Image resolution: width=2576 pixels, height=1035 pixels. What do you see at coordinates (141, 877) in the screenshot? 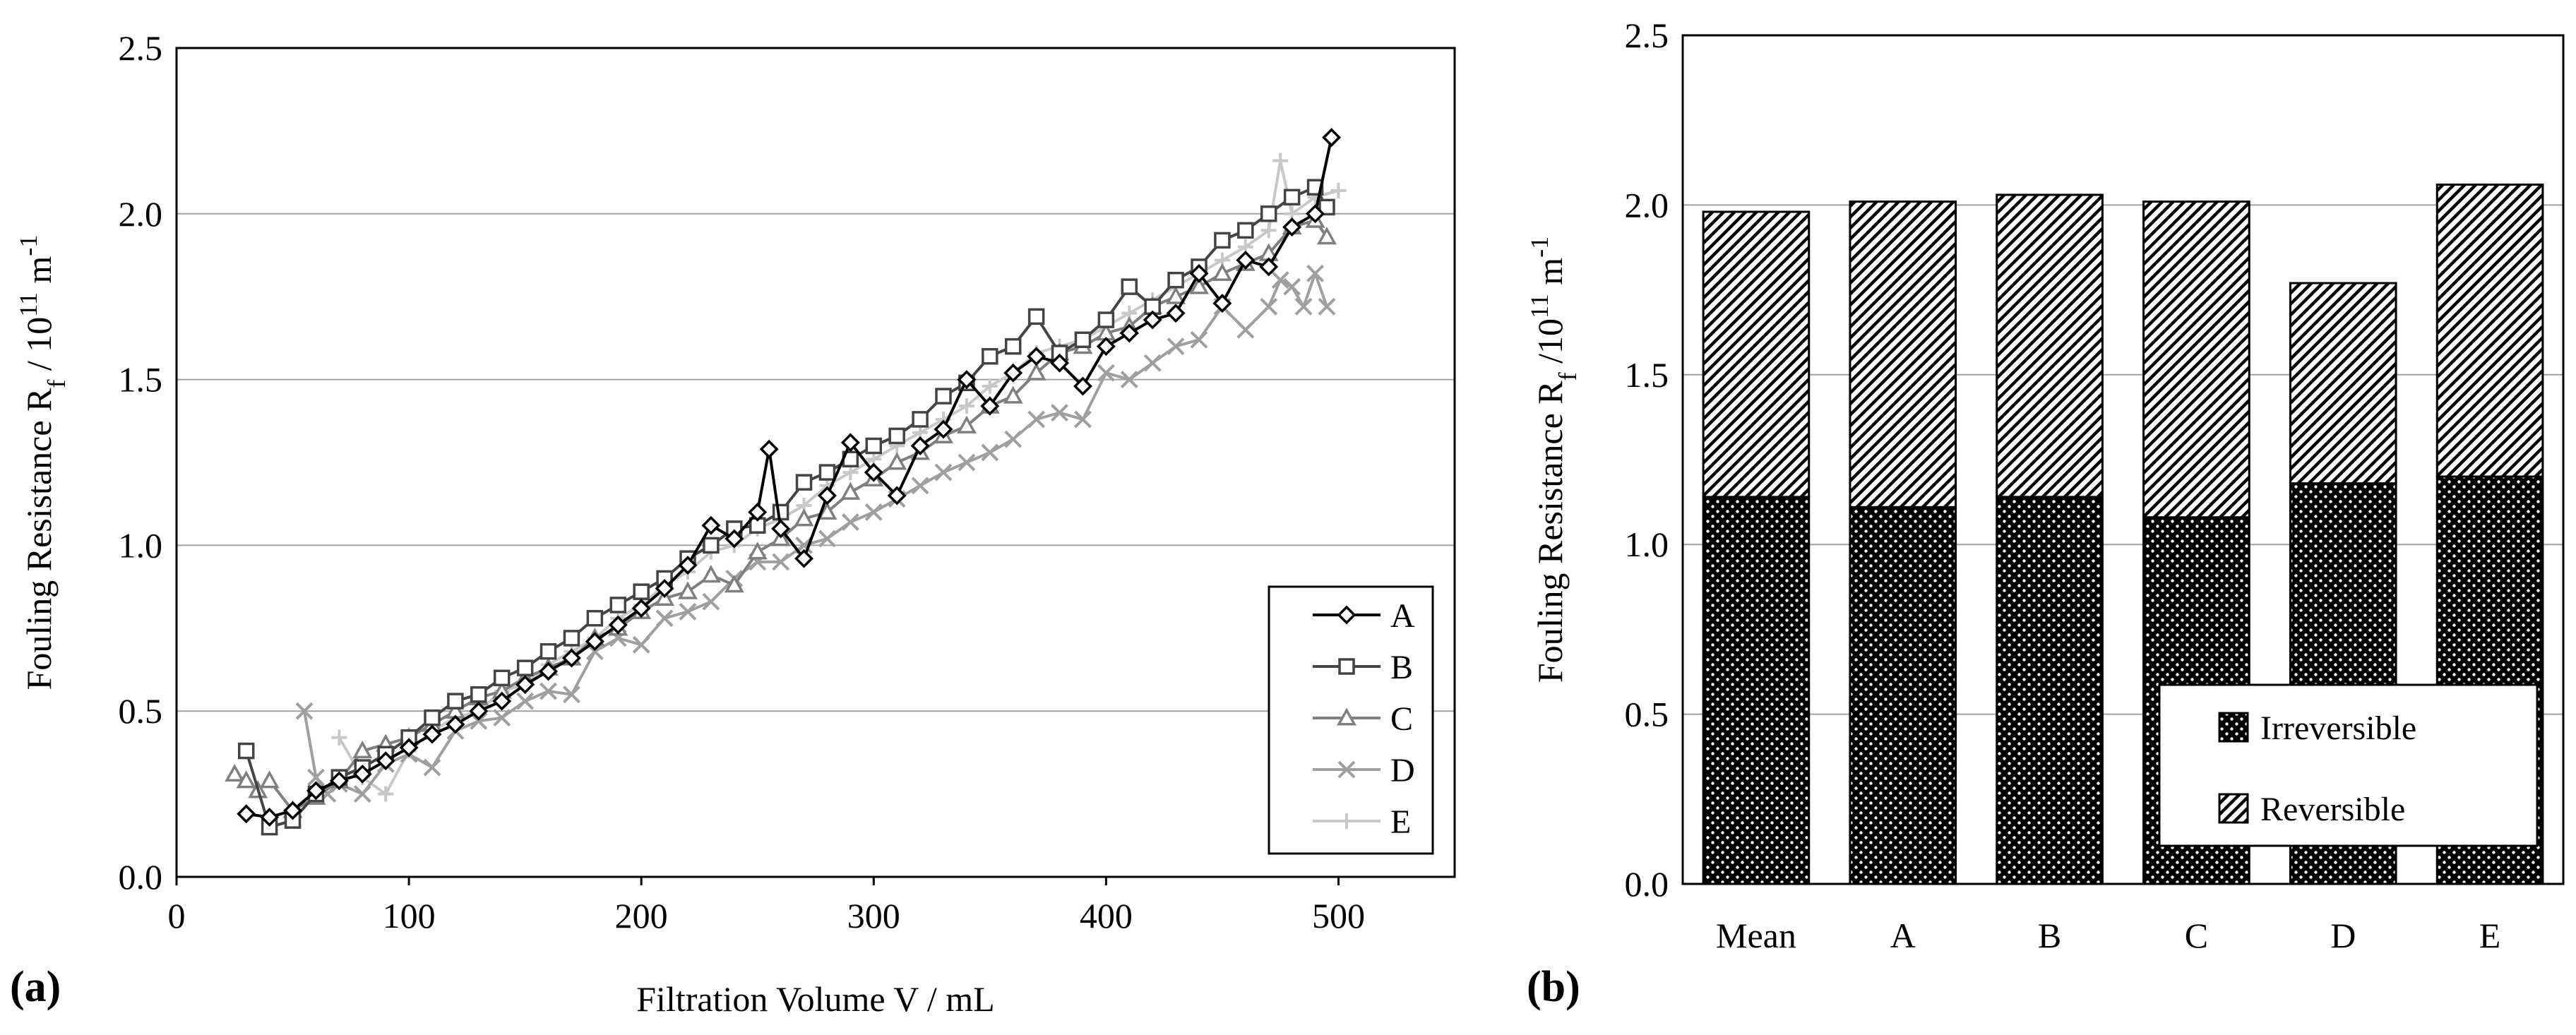
I see `y-tick-label-a: 0.0` at bounding box center [141, 877].